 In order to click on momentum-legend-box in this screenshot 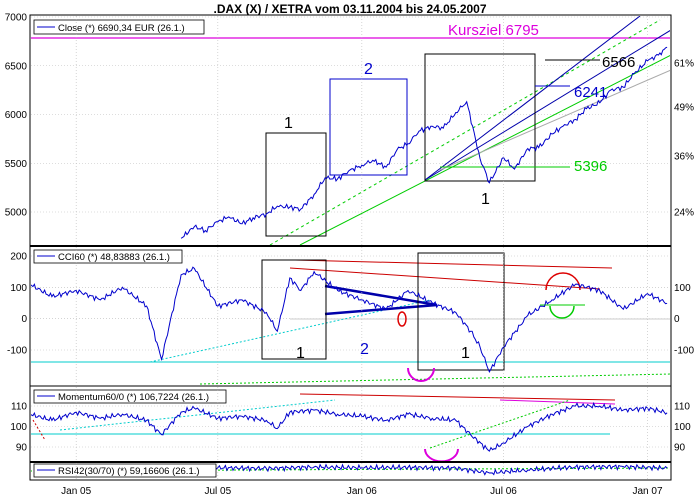, I will do `click(130, 396)`.